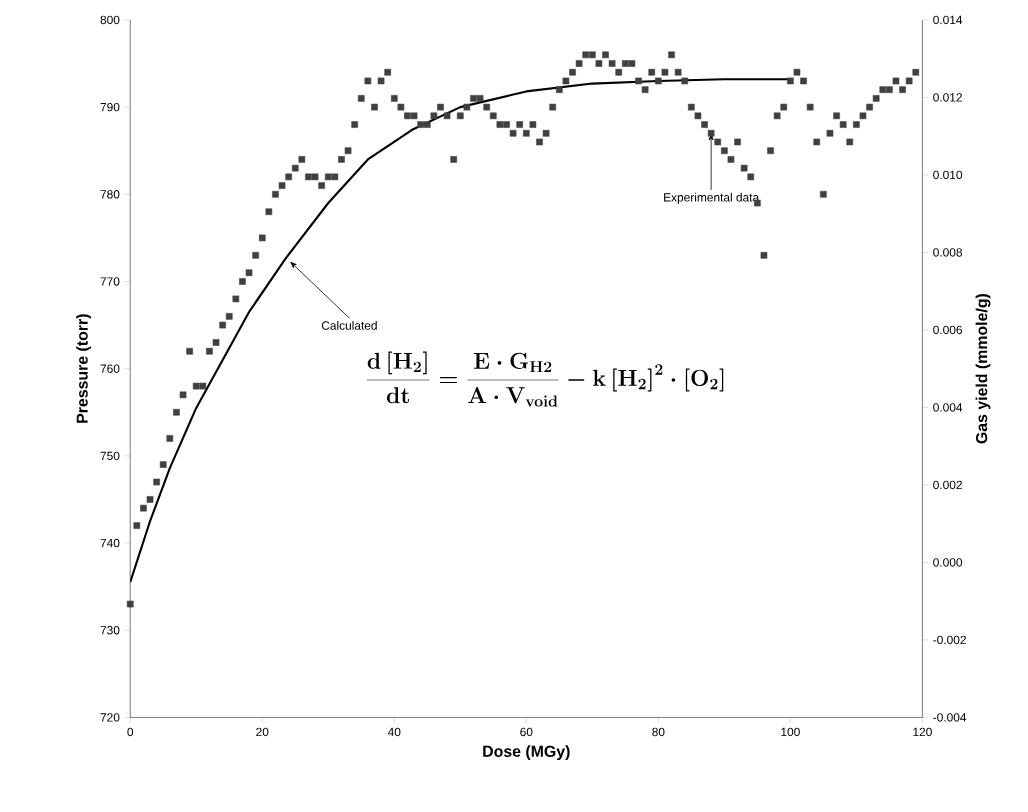 The image size is (1028, 812). I want to click on y-tick-label: 730, so click(110, 630).